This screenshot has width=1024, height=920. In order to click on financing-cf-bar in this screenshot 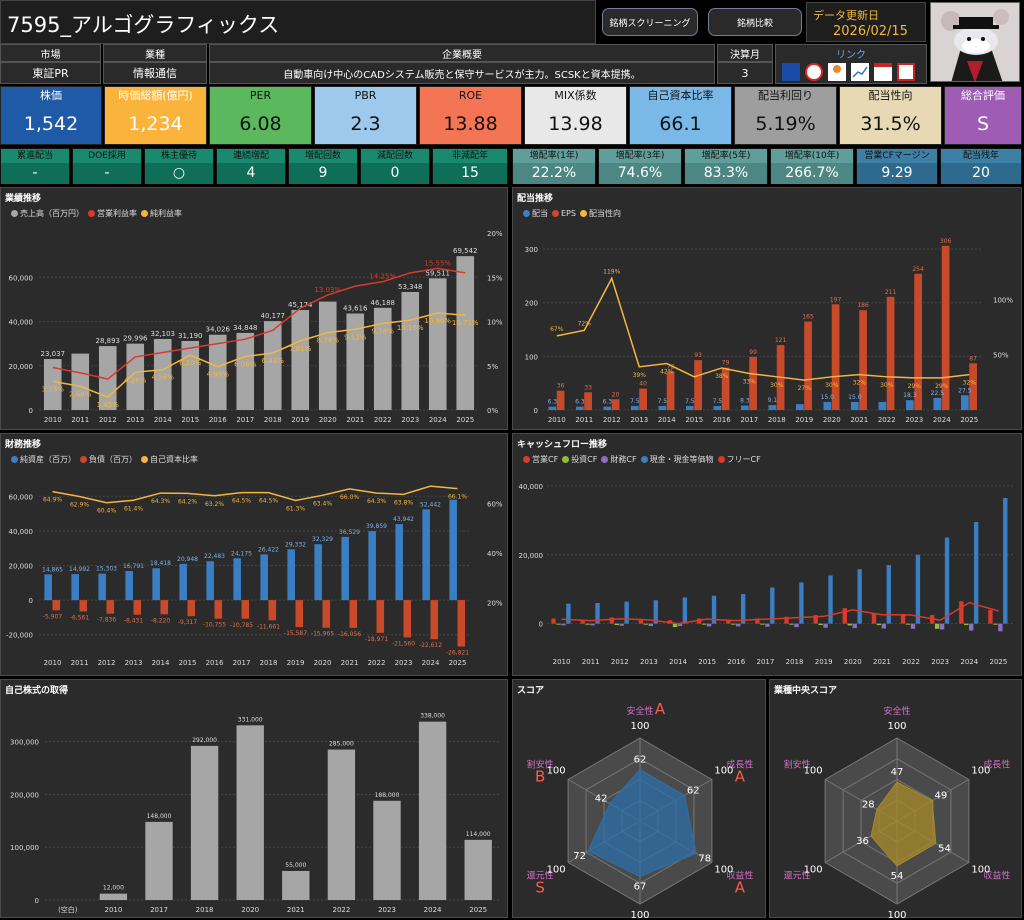, I will do `click(563, 624)`.